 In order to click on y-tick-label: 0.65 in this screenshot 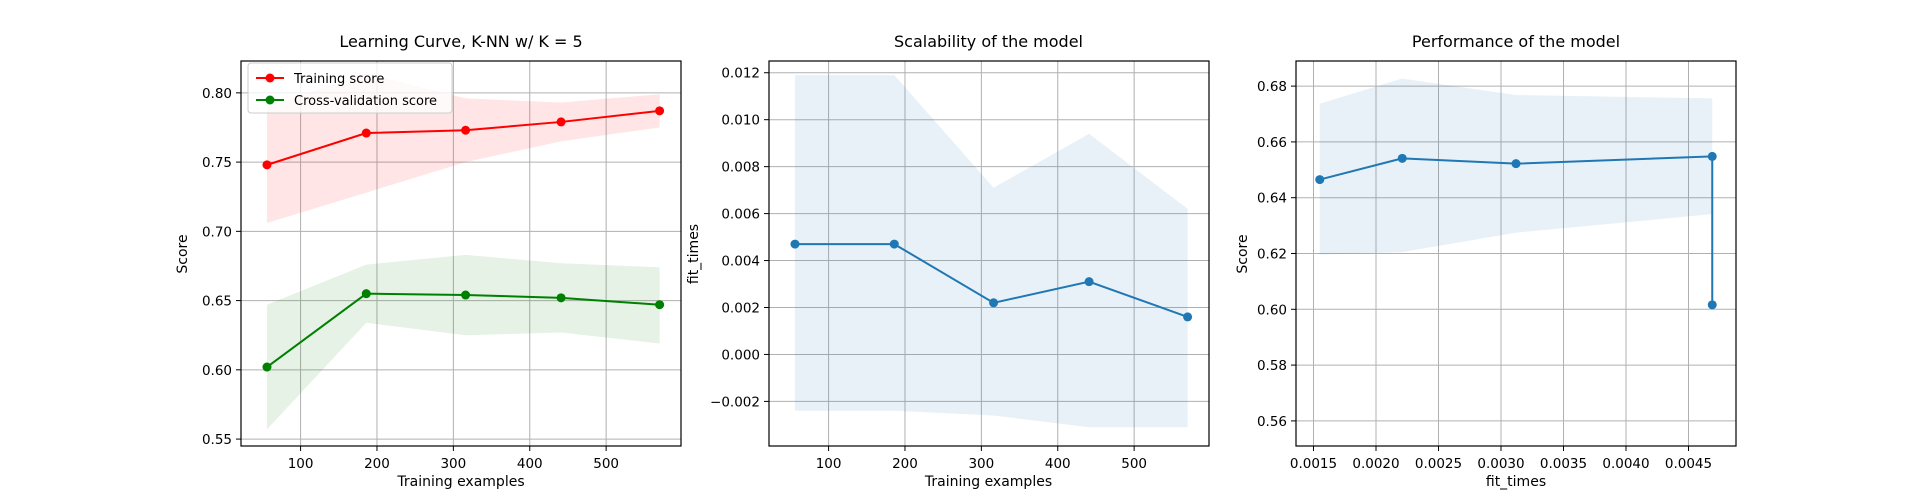, I will do `click(217, 302)`.